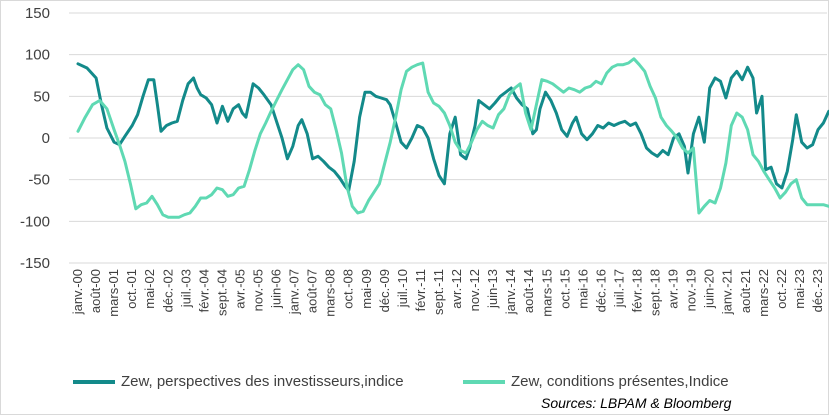 This screenshot has height=416, width=829. Describe the element at coordinates (39, 180) in the screenshot. I see `y-tick-label: -50` at that location.